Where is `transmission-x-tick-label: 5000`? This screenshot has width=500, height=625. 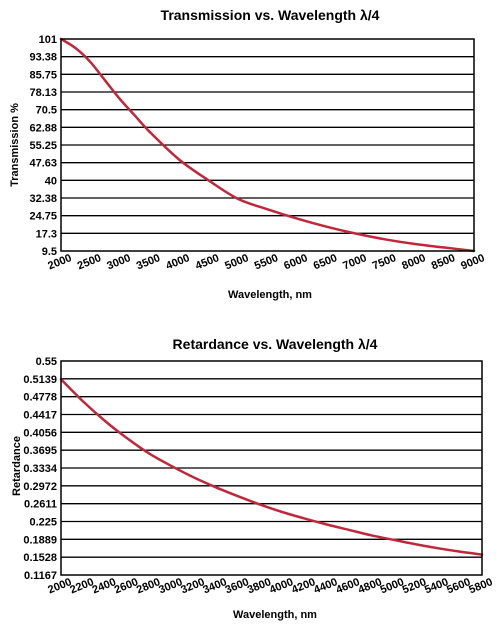
transmission-x-tick-label: 5000 is located at coordinates (236, 262).